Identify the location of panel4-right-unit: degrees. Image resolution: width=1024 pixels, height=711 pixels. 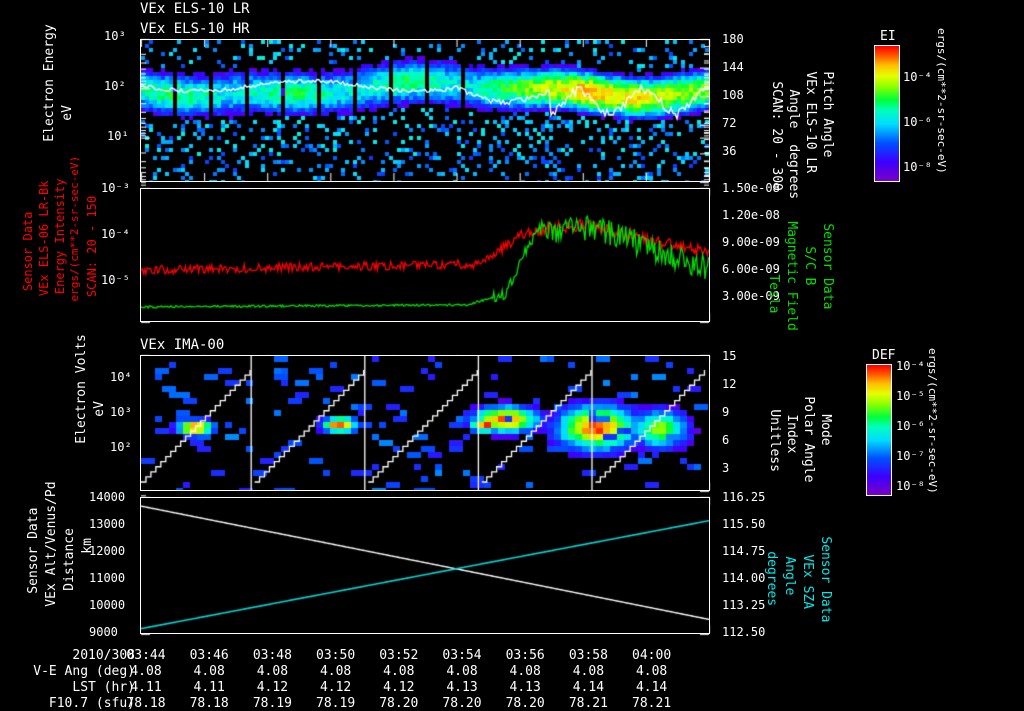
(771, 565).